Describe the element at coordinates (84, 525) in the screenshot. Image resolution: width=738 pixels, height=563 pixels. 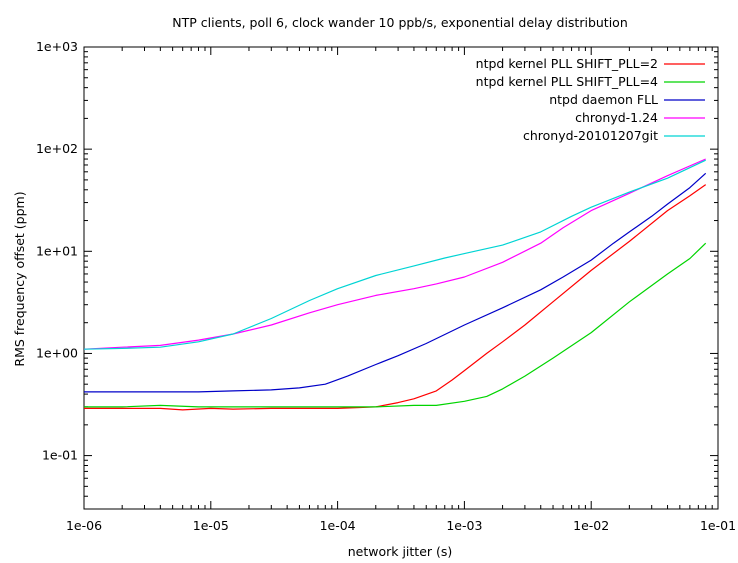
I see `x-tick-label: 1e-06` at that location.